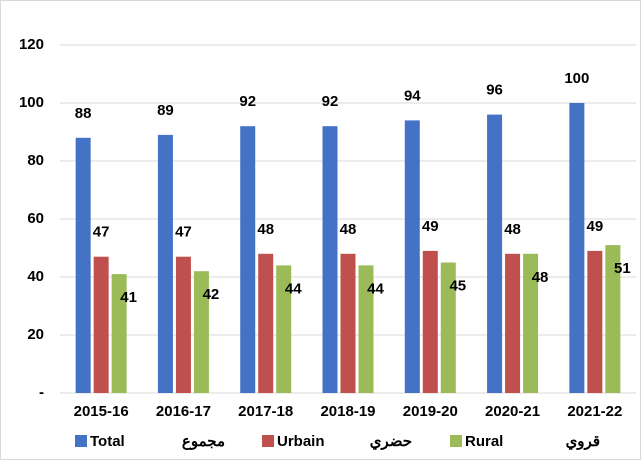 The image size is (641, 460). What do you see at coordinates (594, 411) in the screenshot?
I see `x-tick-label: 2021-22` at bounding box center [594, 411].